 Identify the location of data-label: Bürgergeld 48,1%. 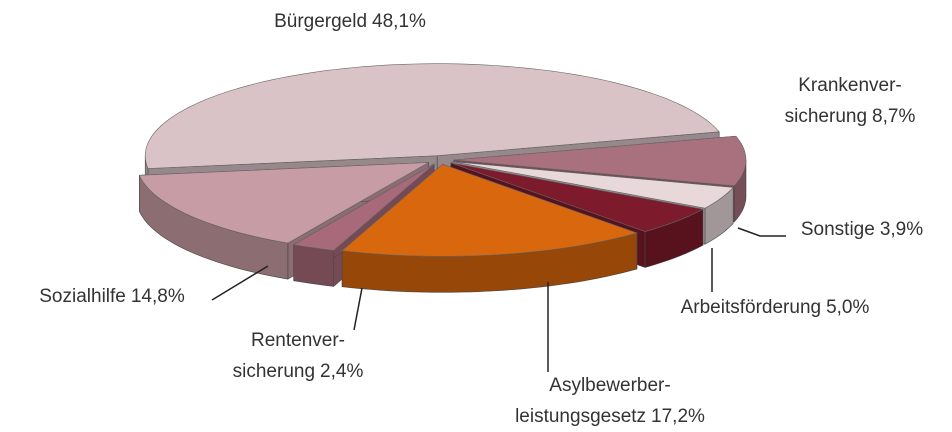
(350, 21).